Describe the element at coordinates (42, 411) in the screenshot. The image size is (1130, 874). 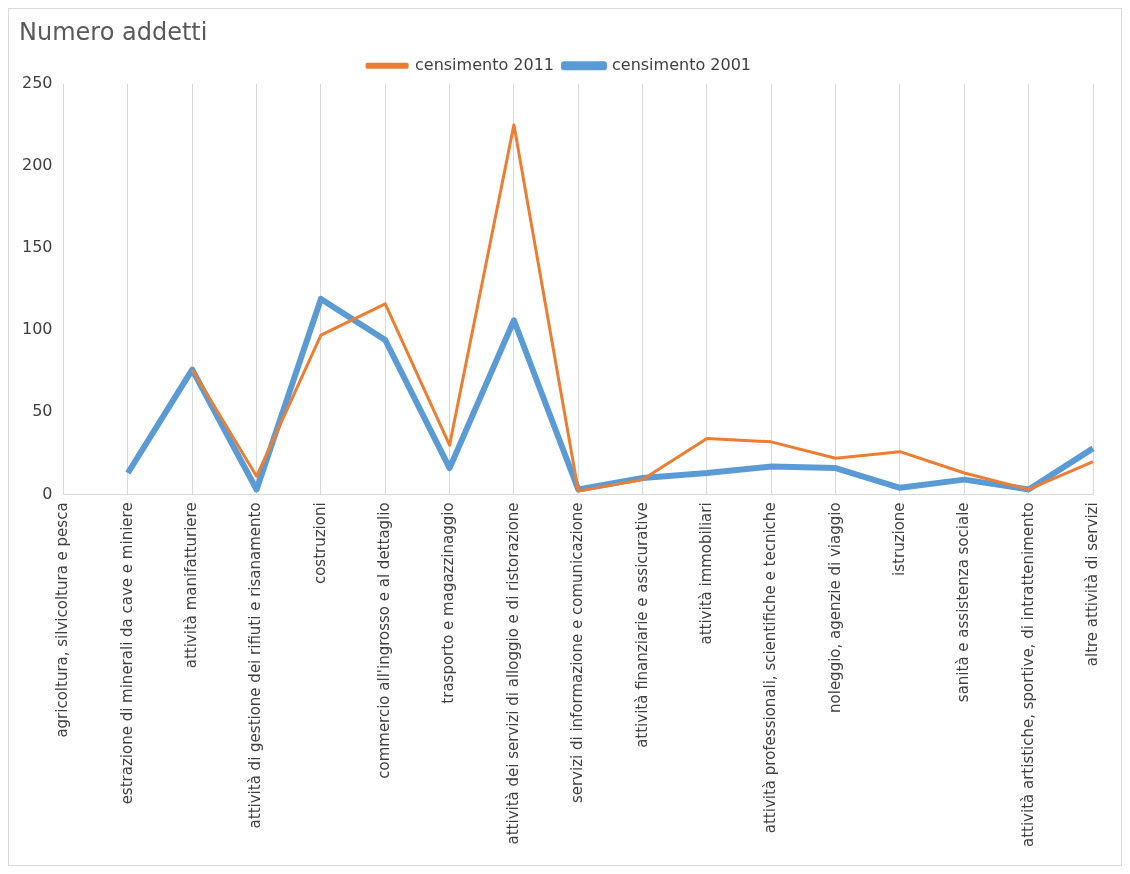
I see `y-tick-label: 50` at that location.